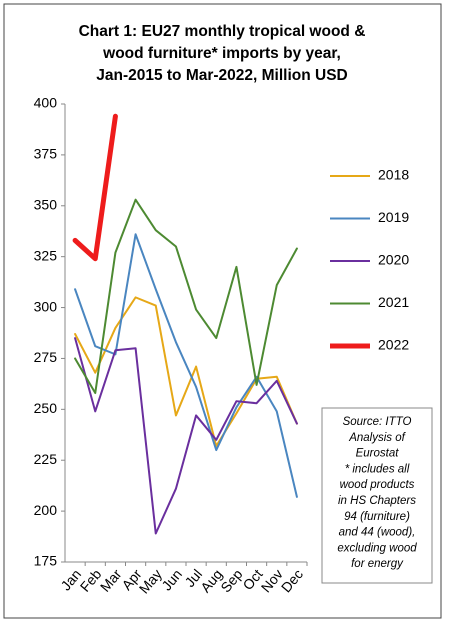  What do you see at coordinates (222, 31) in the screenshot?
I see `chart-title: Chart 1: EU27 monthly tropical wood &` at bounding box center [222, 31].